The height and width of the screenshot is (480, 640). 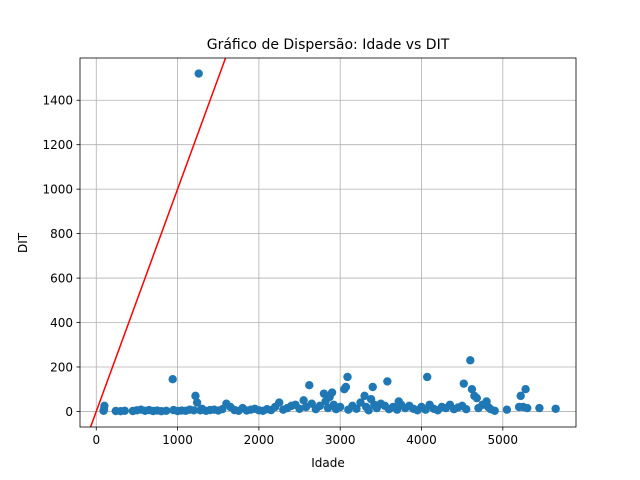 What do you see at coordinates (177, 440) in the screenshot?
I see `x-tick-label: 1000` at bounding box center [177, 440].